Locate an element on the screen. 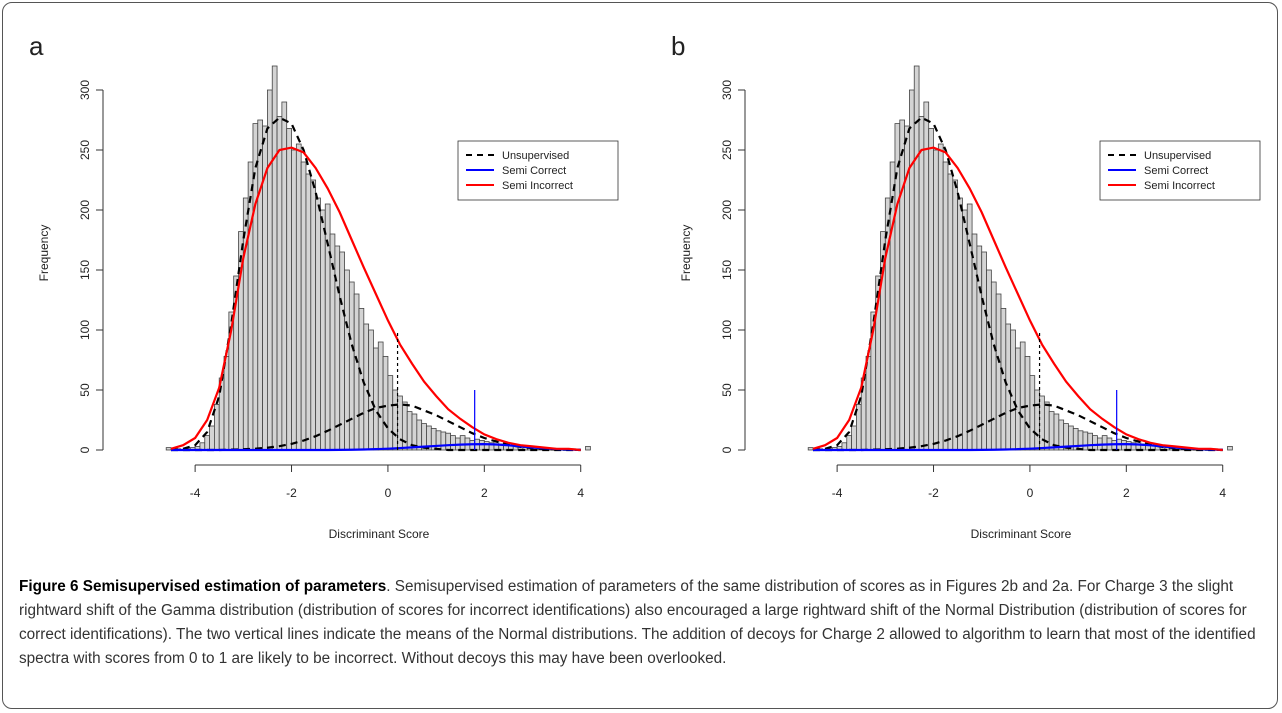  panel-label: b is located at coordinates (678, 46).